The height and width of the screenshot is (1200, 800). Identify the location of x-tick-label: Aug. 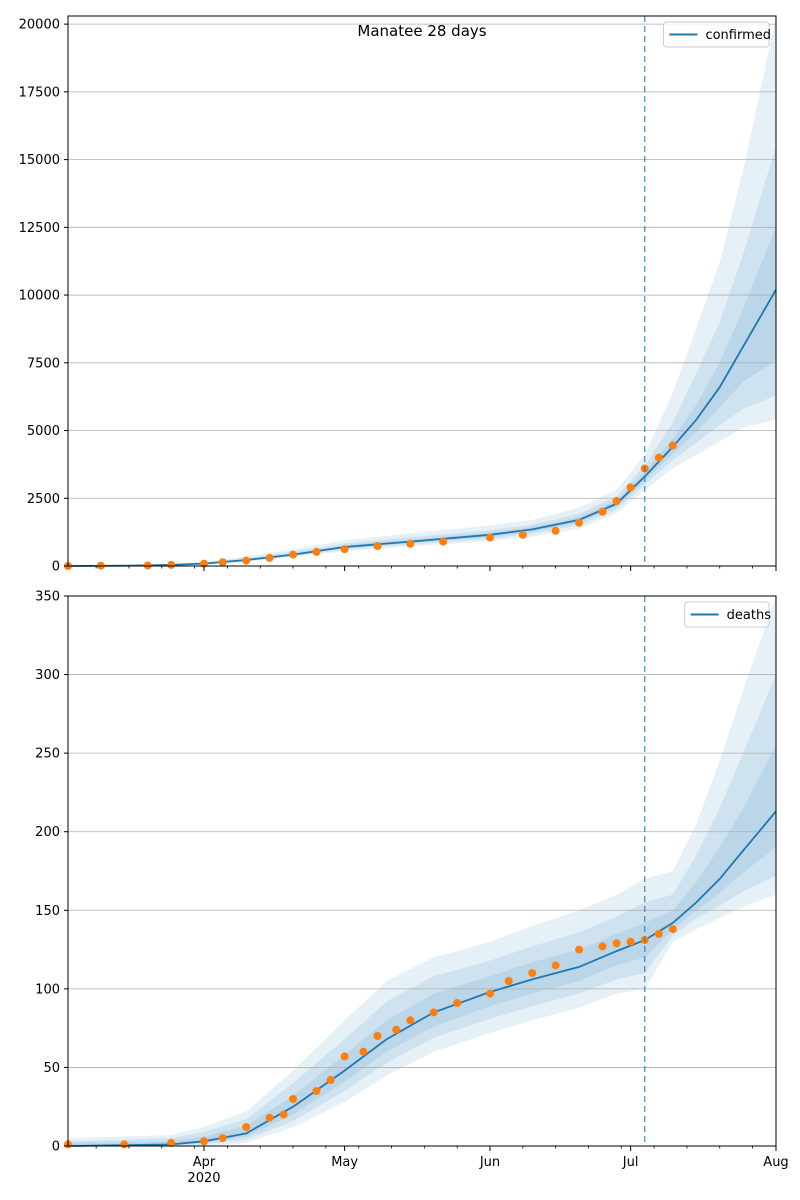
(775, 1162).